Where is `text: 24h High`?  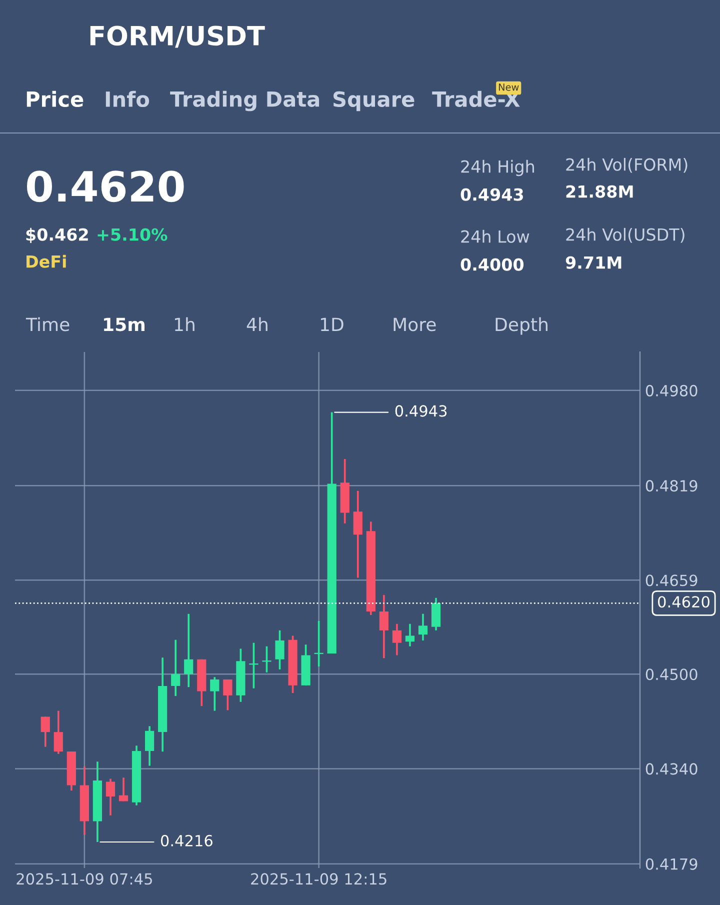
text: 24h High is located at coordinates (497, 168).